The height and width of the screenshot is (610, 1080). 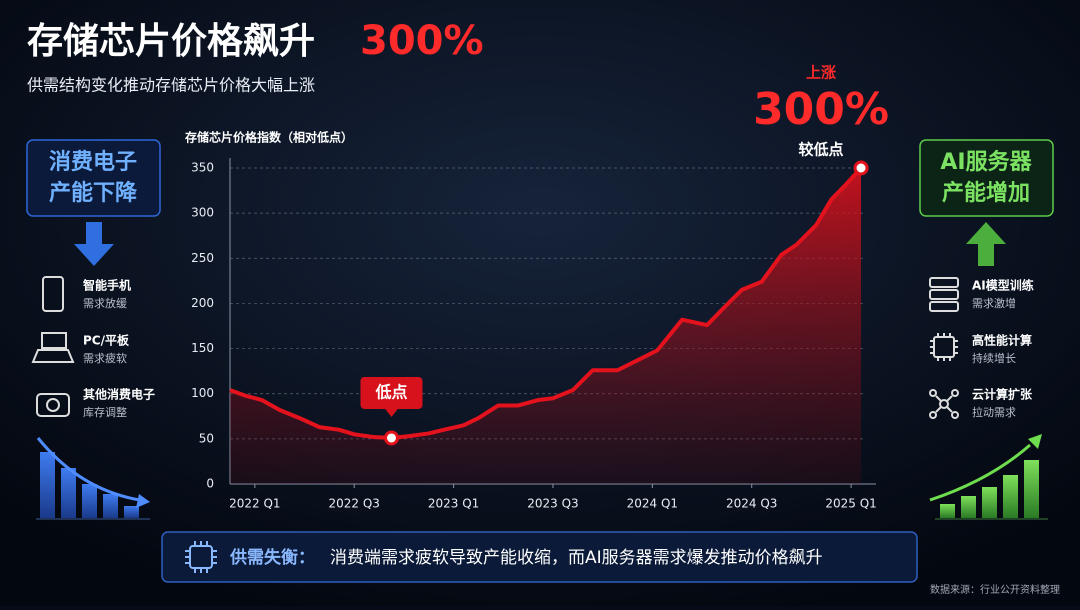 What do you see at coordinates (106, 340) in the screenshot?
I see `item-name: PC/平板` at bounding box center [106, 340].